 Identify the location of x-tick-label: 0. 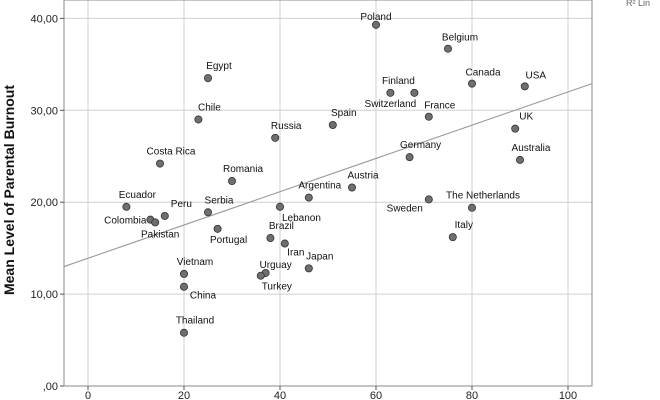
(88, 395).